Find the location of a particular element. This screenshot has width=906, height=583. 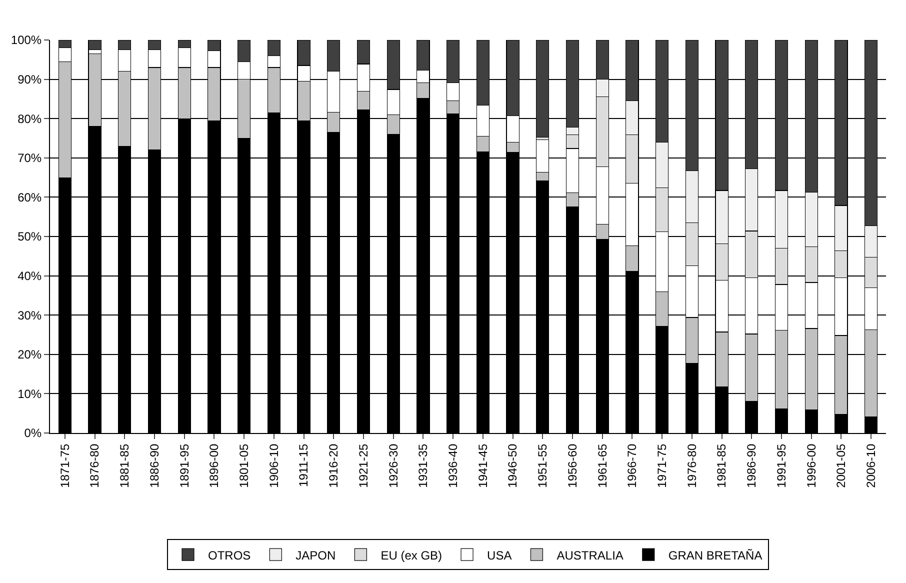

x-tick-label: 1906-10 is located at coordinates (273, 465).